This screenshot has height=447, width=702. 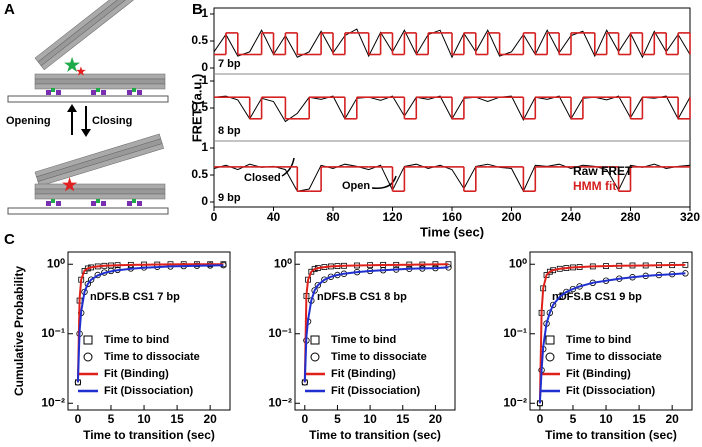 What do you see at coordinates (362, 297) in the screenshot?
I see `plot-title: nDFS.B CS1 8 bp` at bounding box center [362, 297].